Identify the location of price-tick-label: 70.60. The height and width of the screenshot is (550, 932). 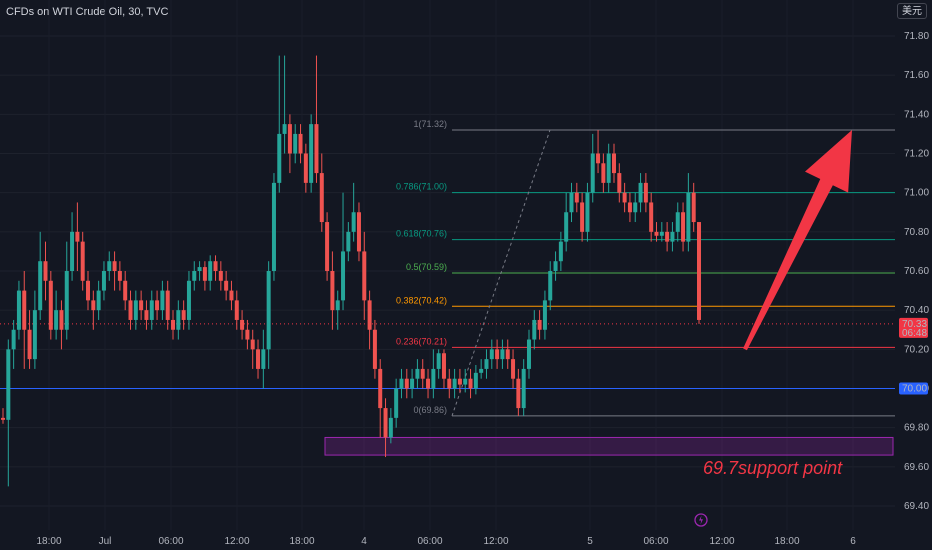
(916, 271).